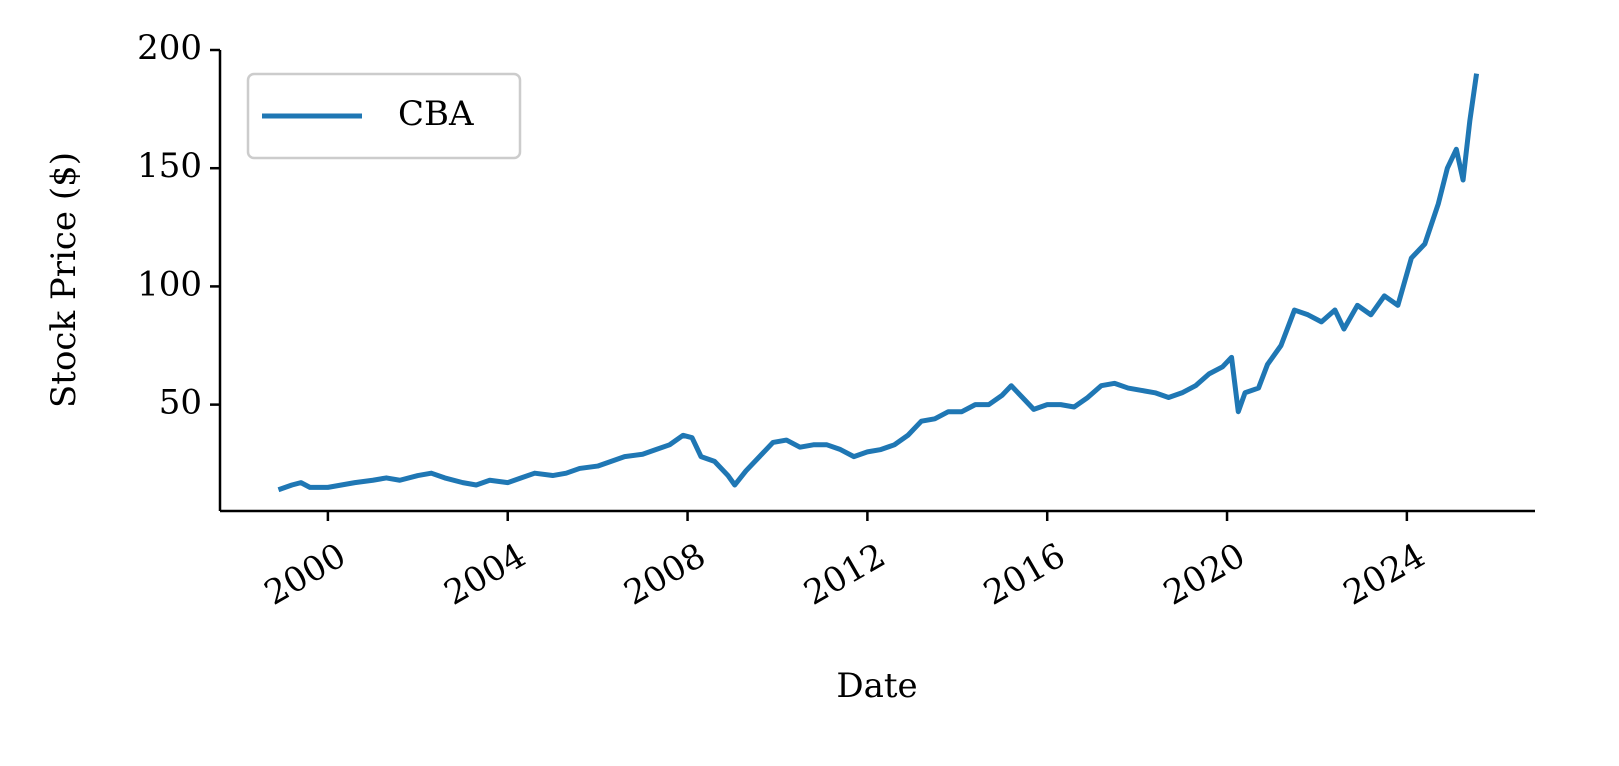  Describe the element at coordinates (665, 575) in the screenshot. I see `x-tick-label: 2008` at that location.